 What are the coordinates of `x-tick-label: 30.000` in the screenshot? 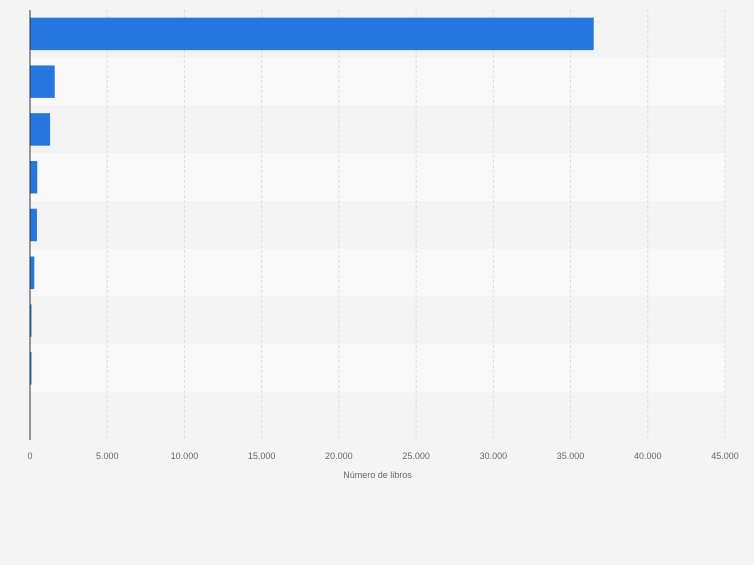 It's located at (494, 456).